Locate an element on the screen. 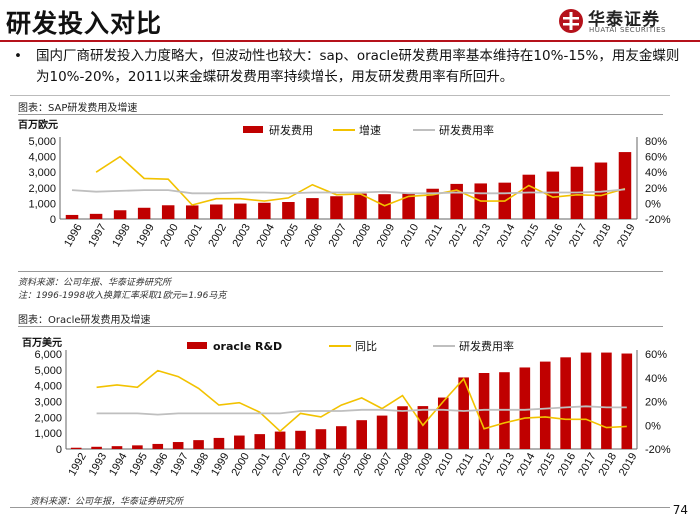 Image resolution: width=700 pixels, height=525 pixels. sap-right-tick-label: -20% is located at coordinates (658, 220).